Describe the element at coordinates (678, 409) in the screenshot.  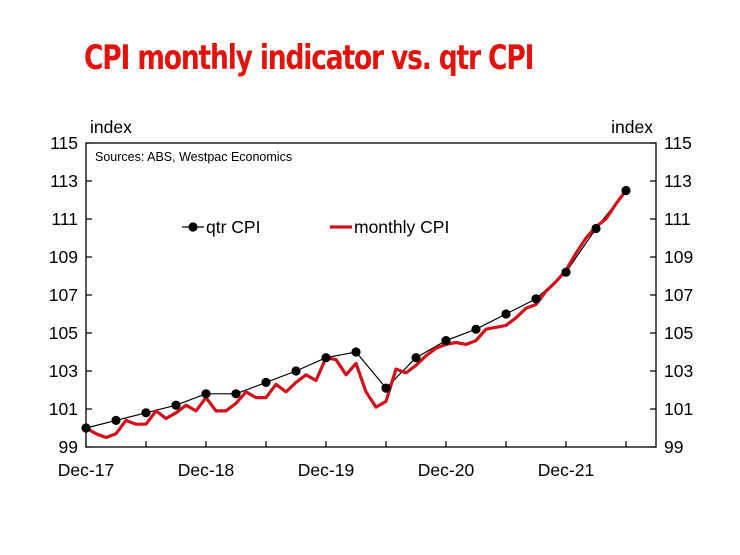
I see `y-tick-label-right: 101` at that location.